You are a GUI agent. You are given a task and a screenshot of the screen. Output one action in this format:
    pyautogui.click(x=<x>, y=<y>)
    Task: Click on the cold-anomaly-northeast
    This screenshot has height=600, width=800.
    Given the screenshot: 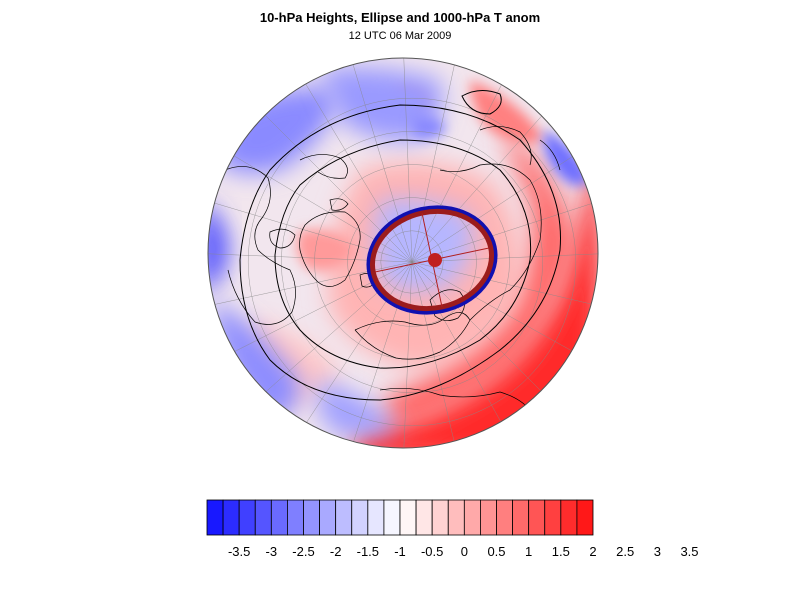 What is the action you would take?
    pyautogui.click(x=566, y=158)
    